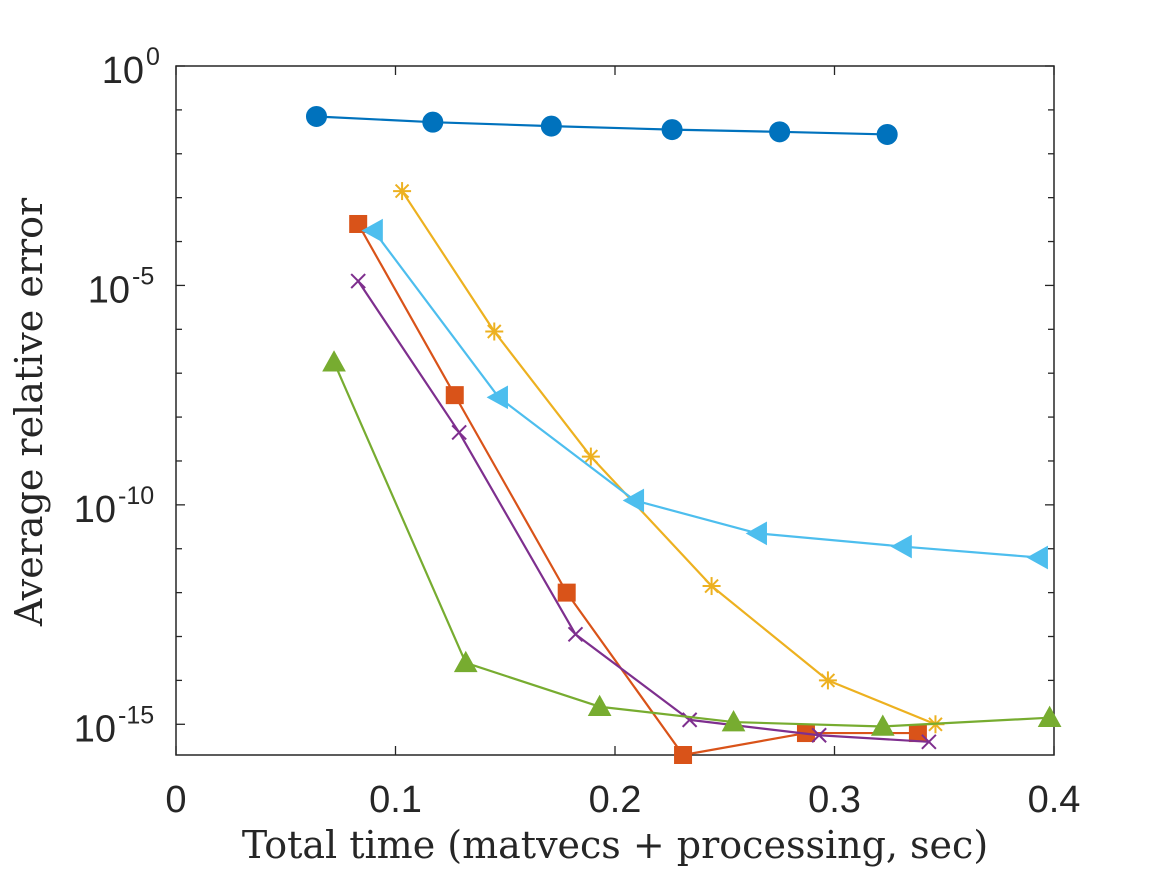 The width and height of the screenshot is (1167, 875). Describe the element at coordinates (834, 800) in the screenshot. I see `x-tick-label: 0.3` at that location.